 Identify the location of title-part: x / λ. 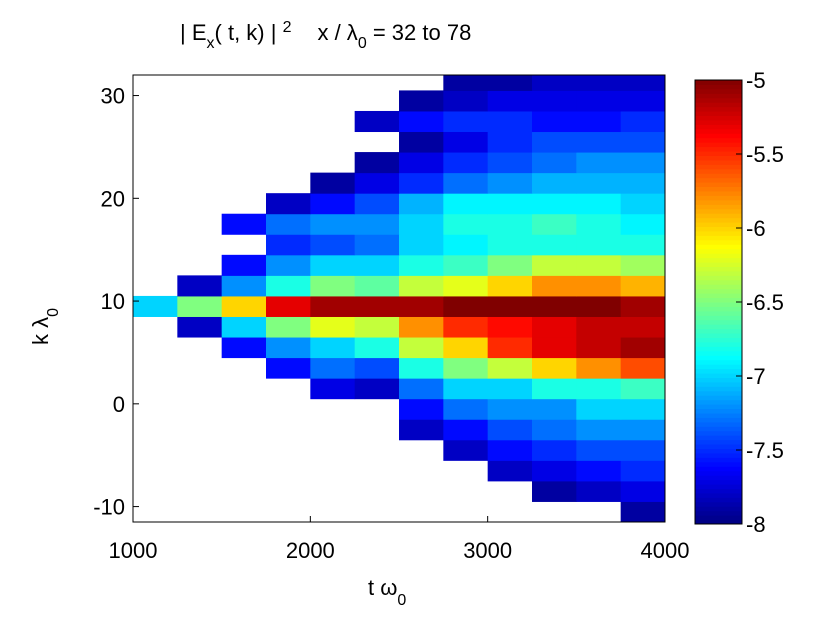
(337, 32).